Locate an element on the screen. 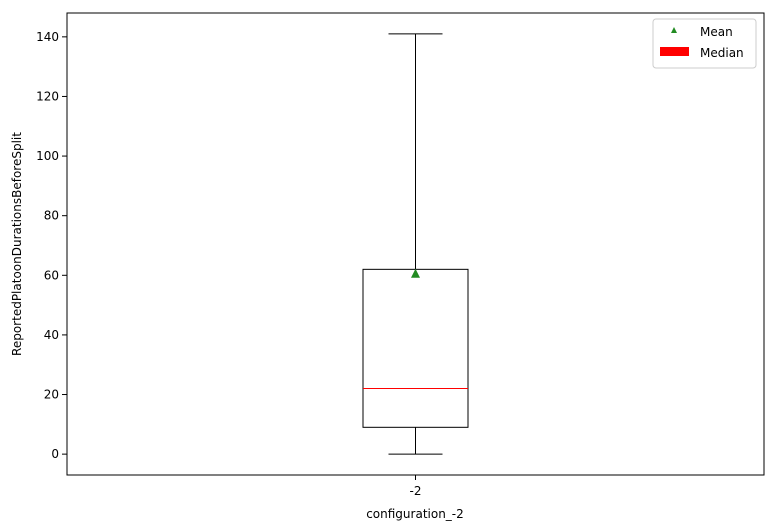  legend-median-patch is located at coordinates (674, 51).